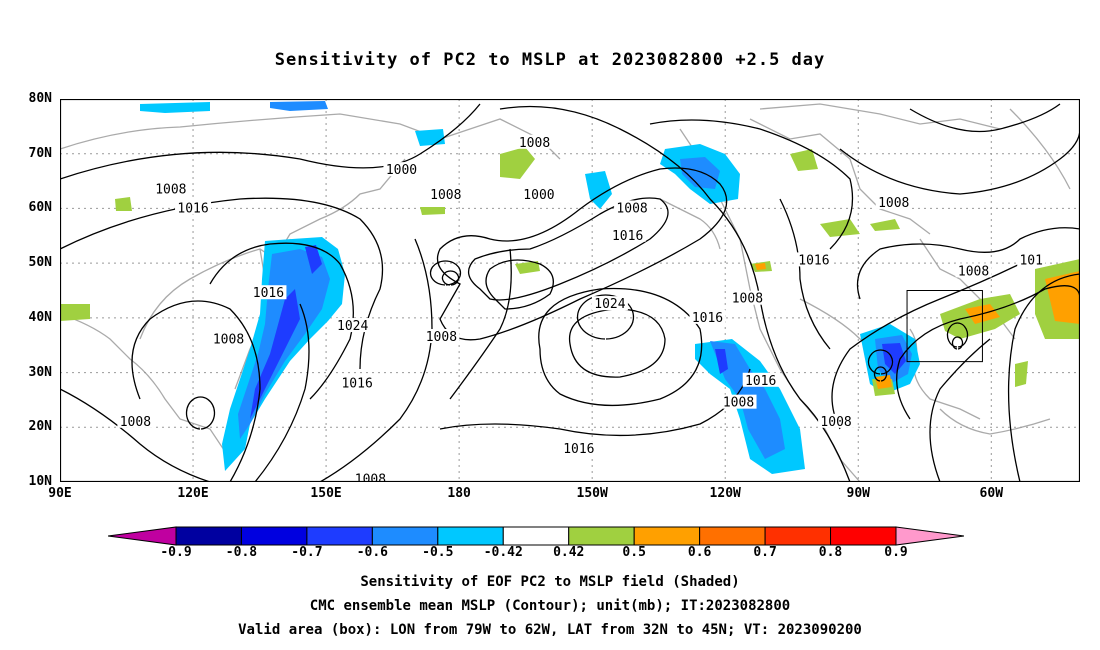 This screenshot has width=1100, height=650. What do you see at coordinates (896, 552) in the screenshot?
I see `colorbar-tick-label: 0.9` at bounding box center [896, 552].